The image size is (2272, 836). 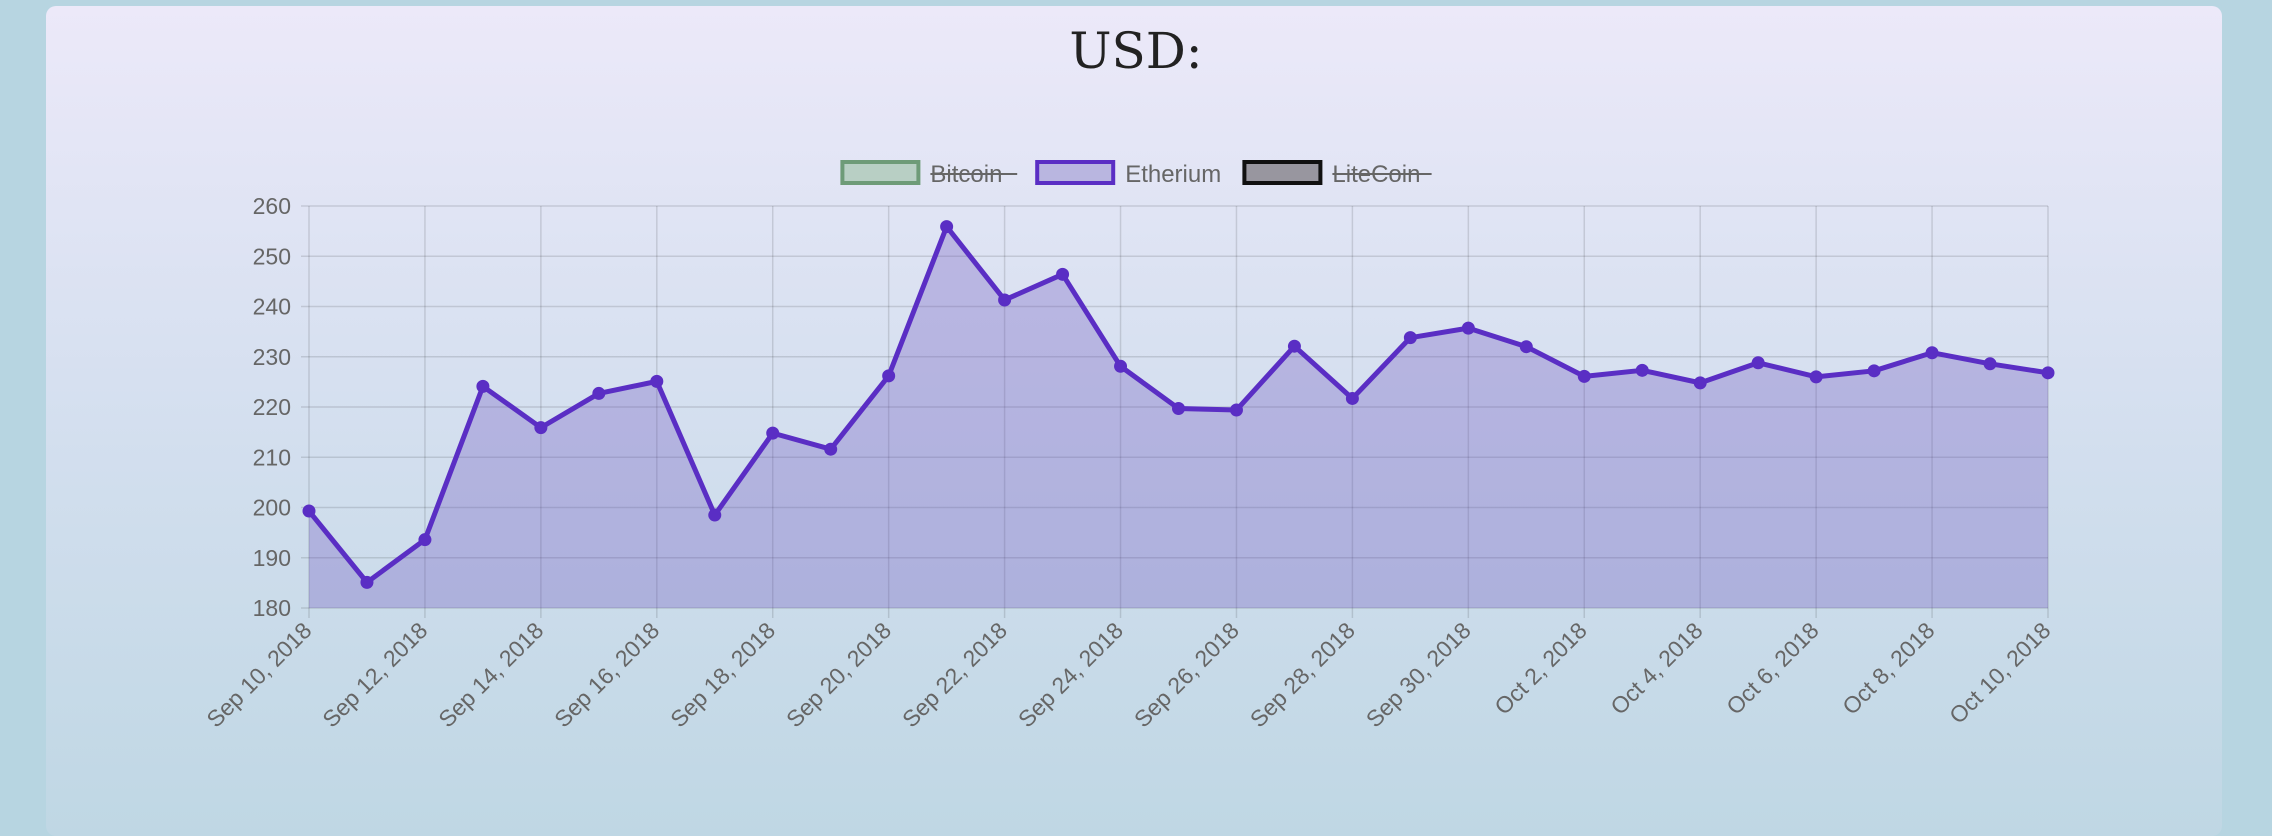 I want to click on y-tick-label: 200, so click(x=272, y=508).